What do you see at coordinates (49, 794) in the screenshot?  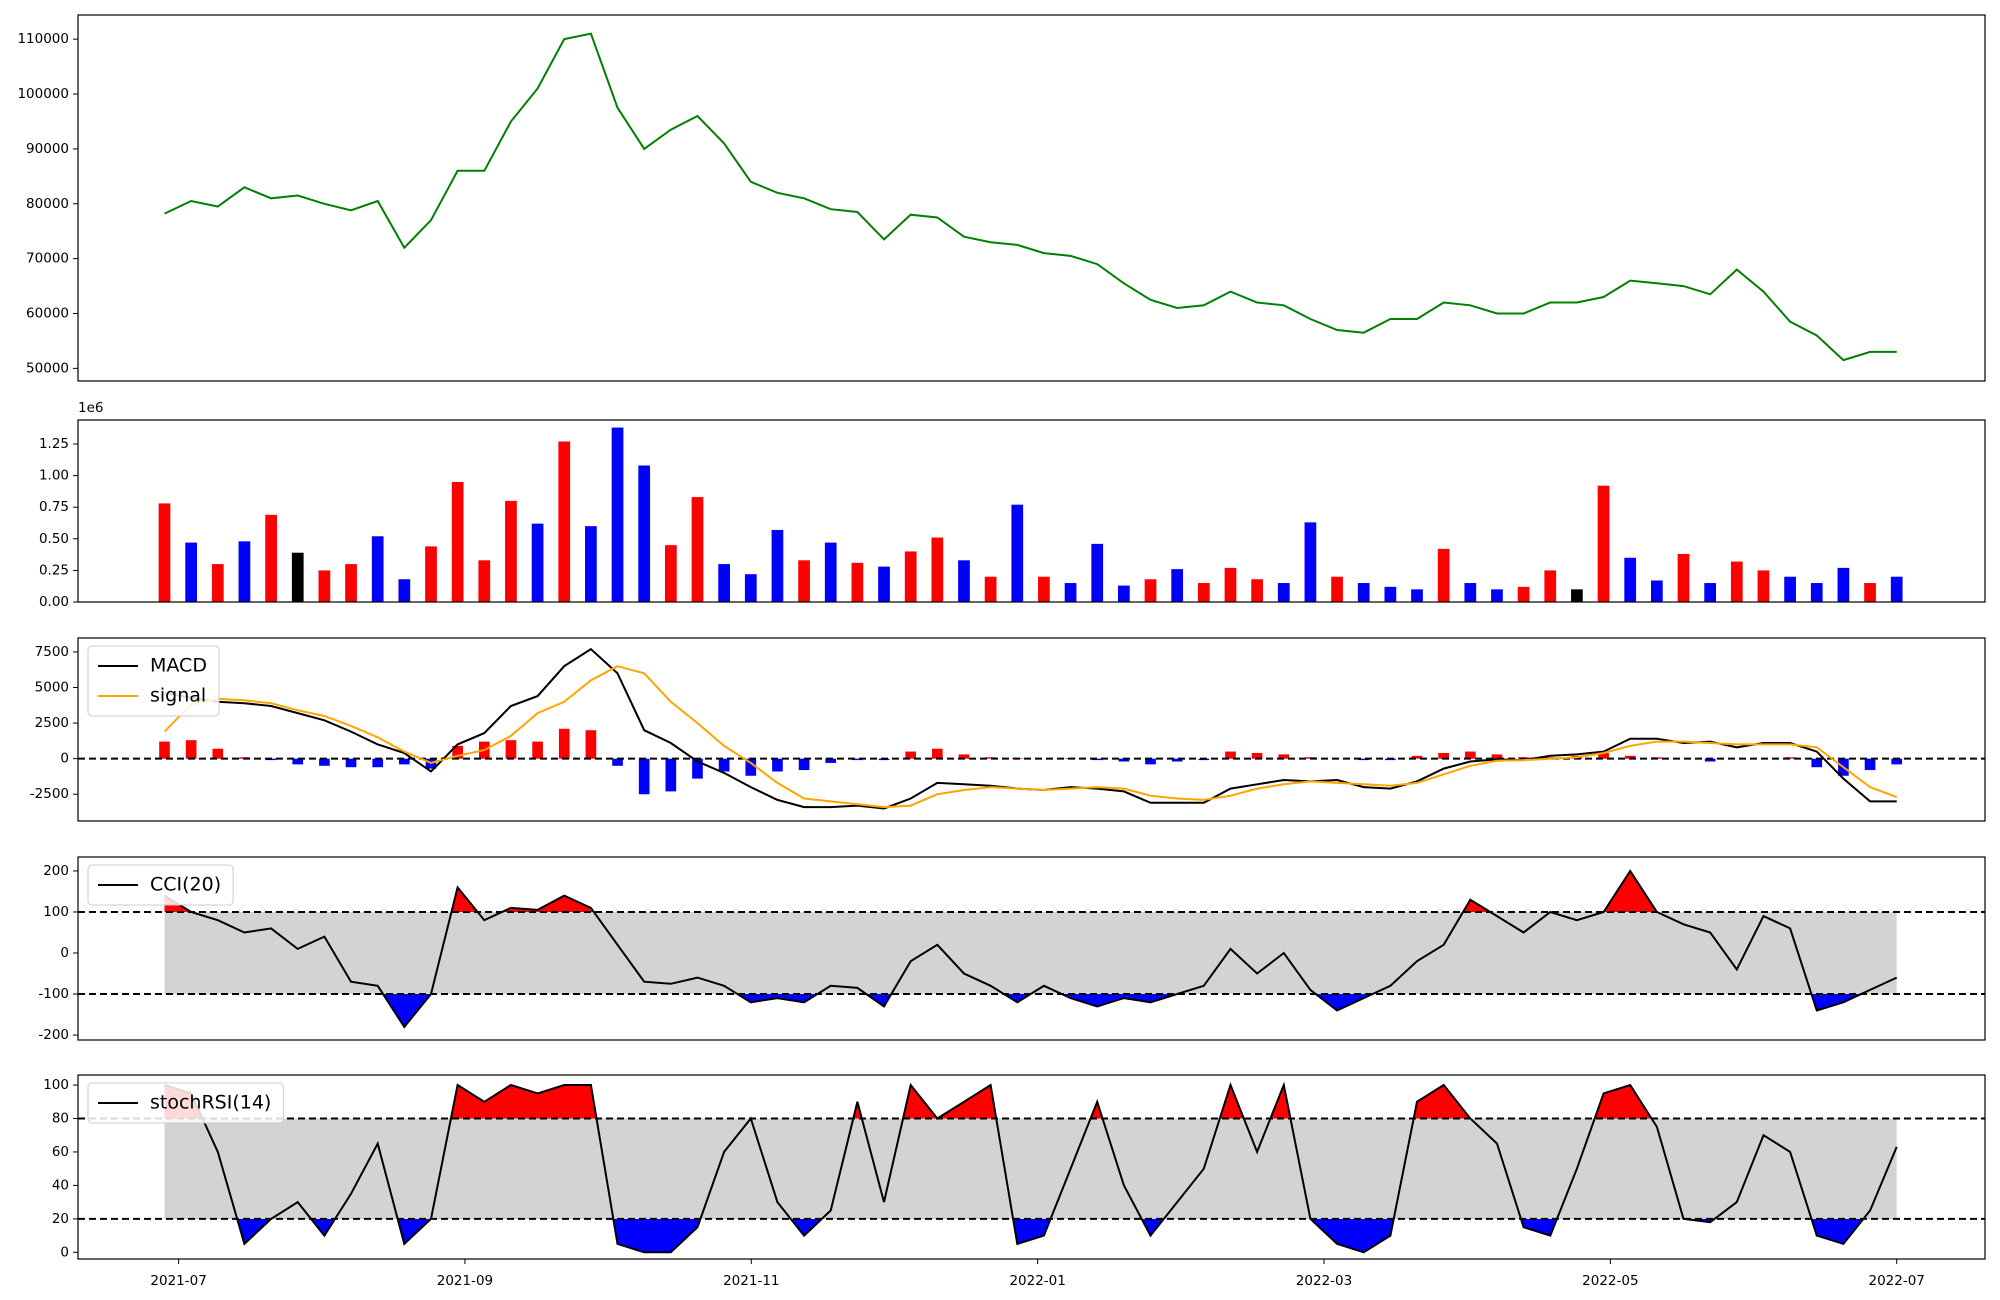 I see `y-tick-label: -2500` at bounding box center [49, 794].